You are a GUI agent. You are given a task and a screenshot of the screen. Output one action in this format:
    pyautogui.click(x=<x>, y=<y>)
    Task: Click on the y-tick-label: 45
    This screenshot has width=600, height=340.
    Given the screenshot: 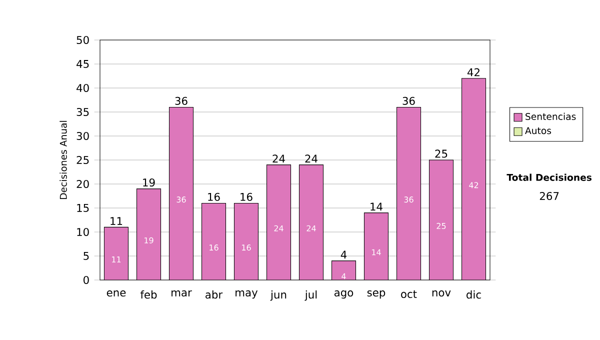 What is the action you would take?
    pyautogui.click(x=82, y=64)
    